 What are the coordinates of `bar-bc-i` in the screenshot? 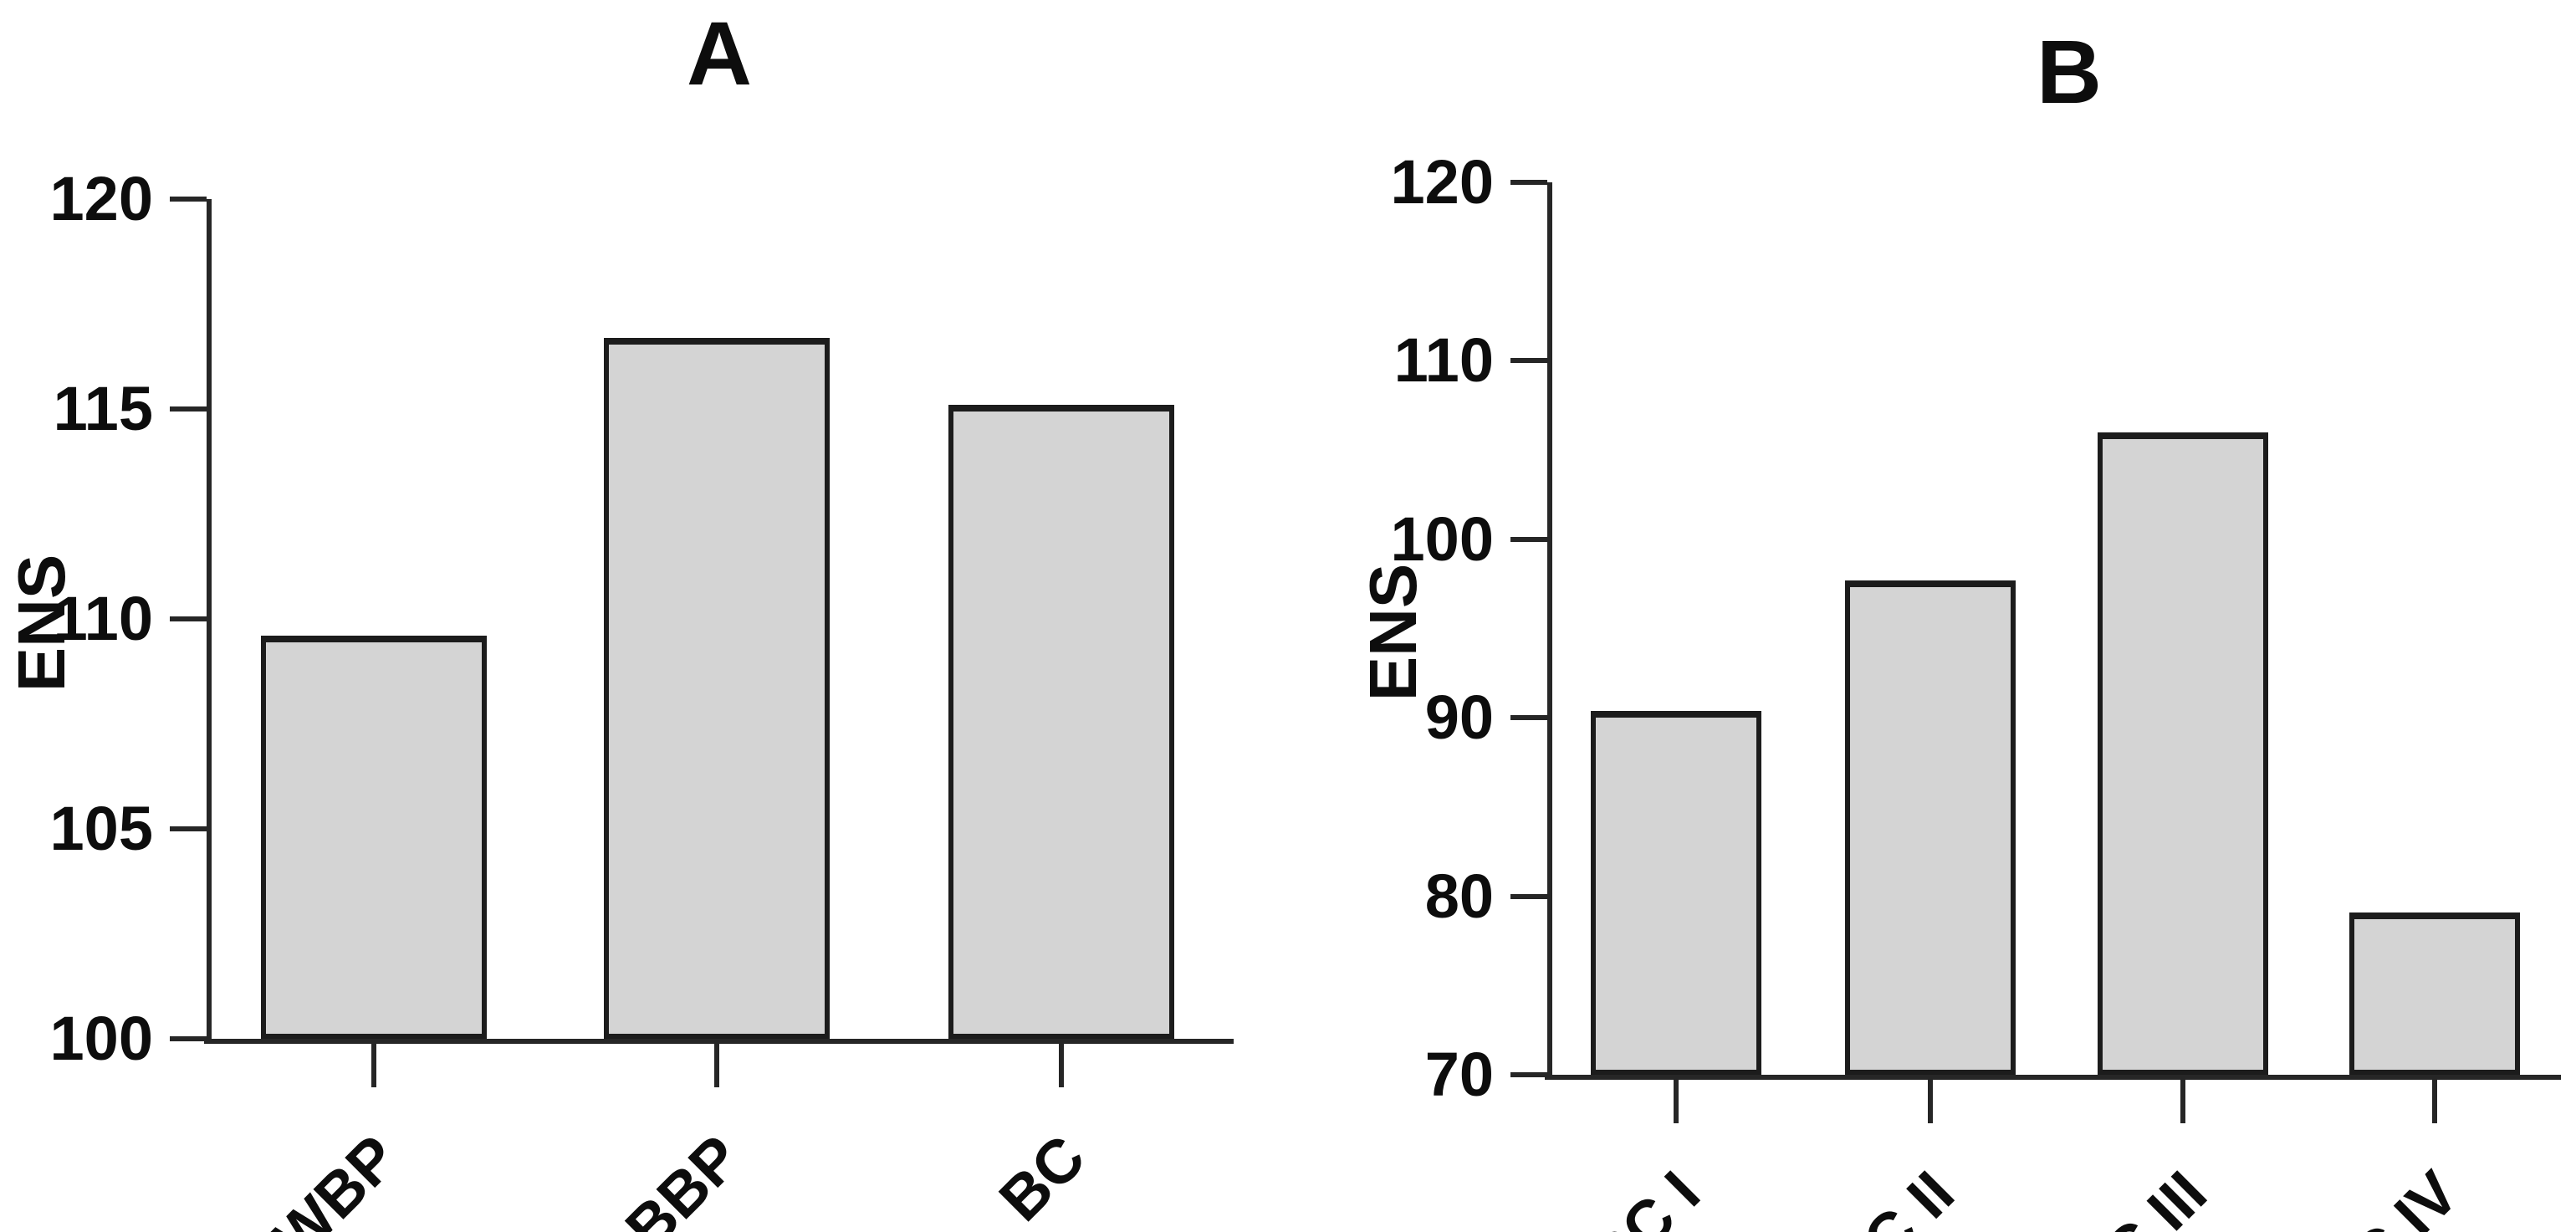 It's located at (1676, 893).